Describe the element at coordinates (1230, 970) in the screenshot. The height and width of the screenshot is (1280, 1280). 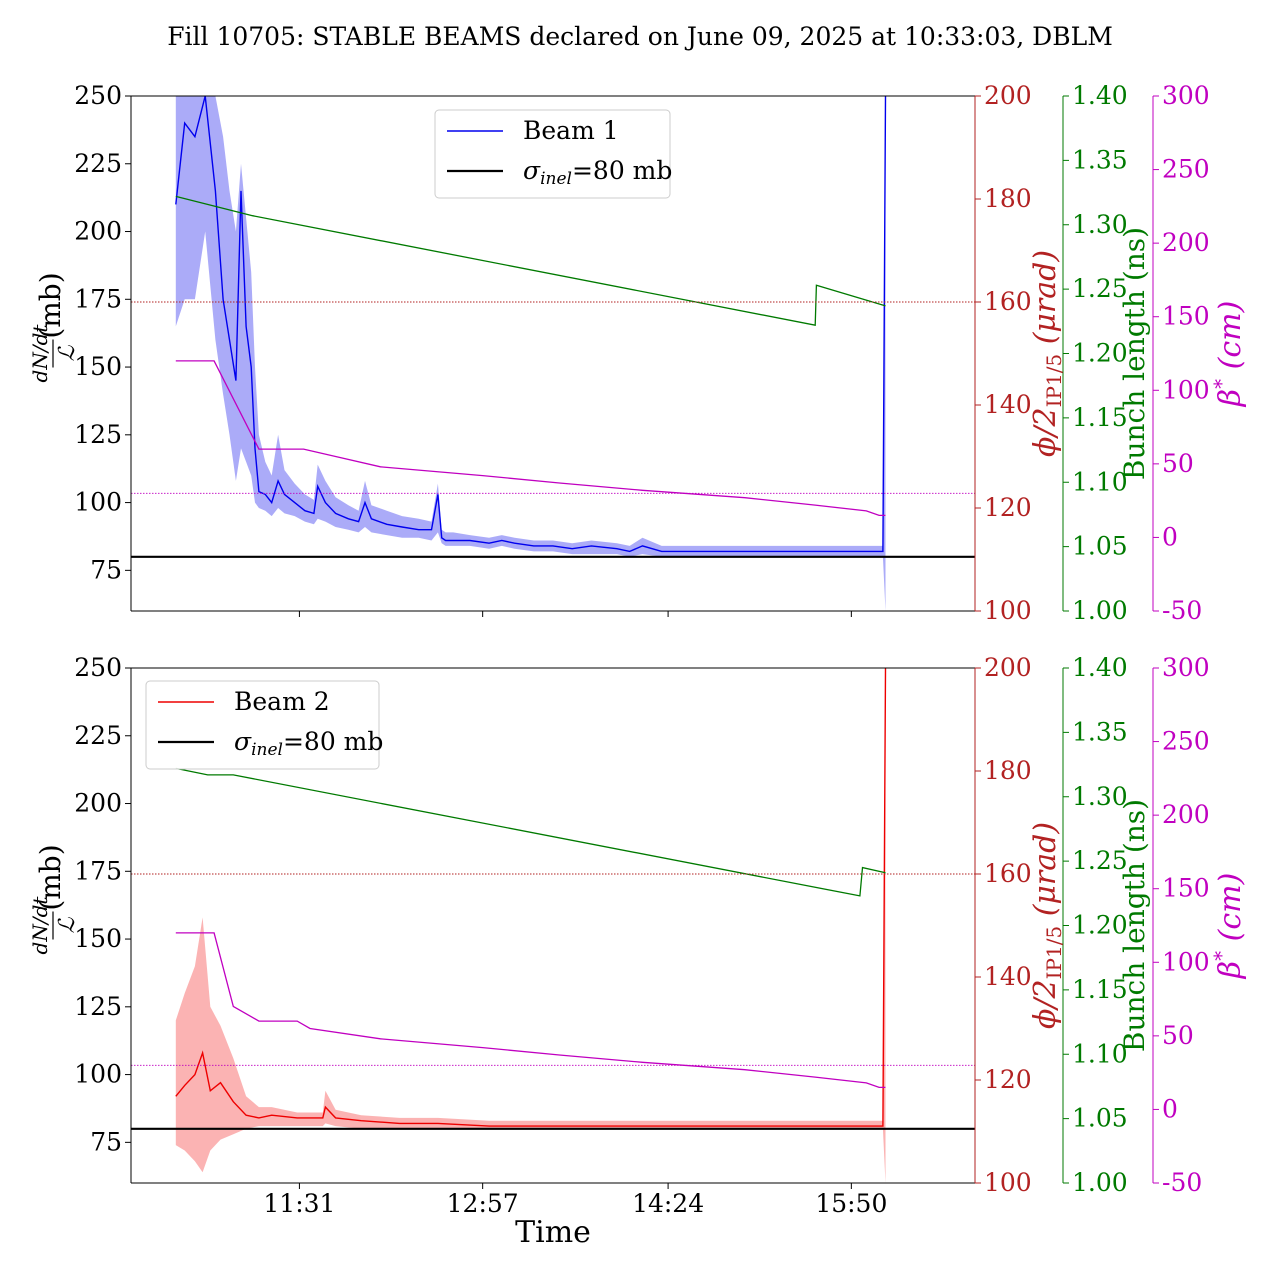
I see `beta-label-symbol: β` at that location.